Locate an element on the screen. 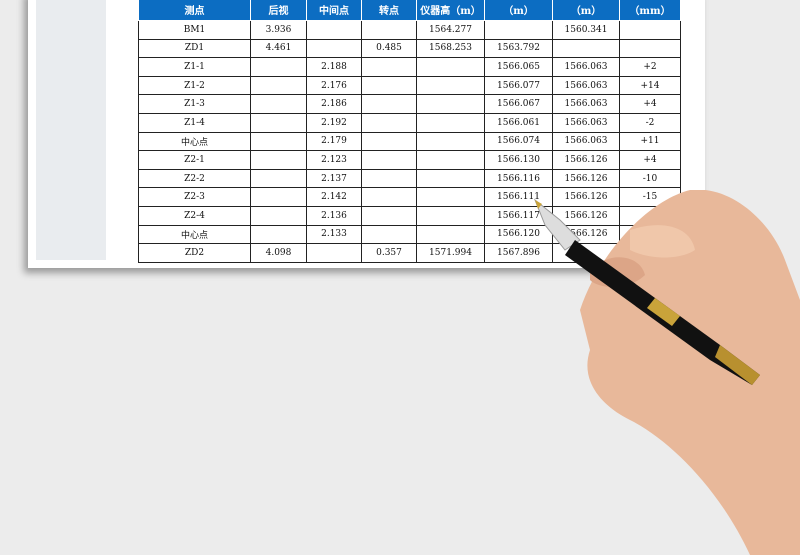  table-cell: 1560.341 is located at coordinates (586, 30).